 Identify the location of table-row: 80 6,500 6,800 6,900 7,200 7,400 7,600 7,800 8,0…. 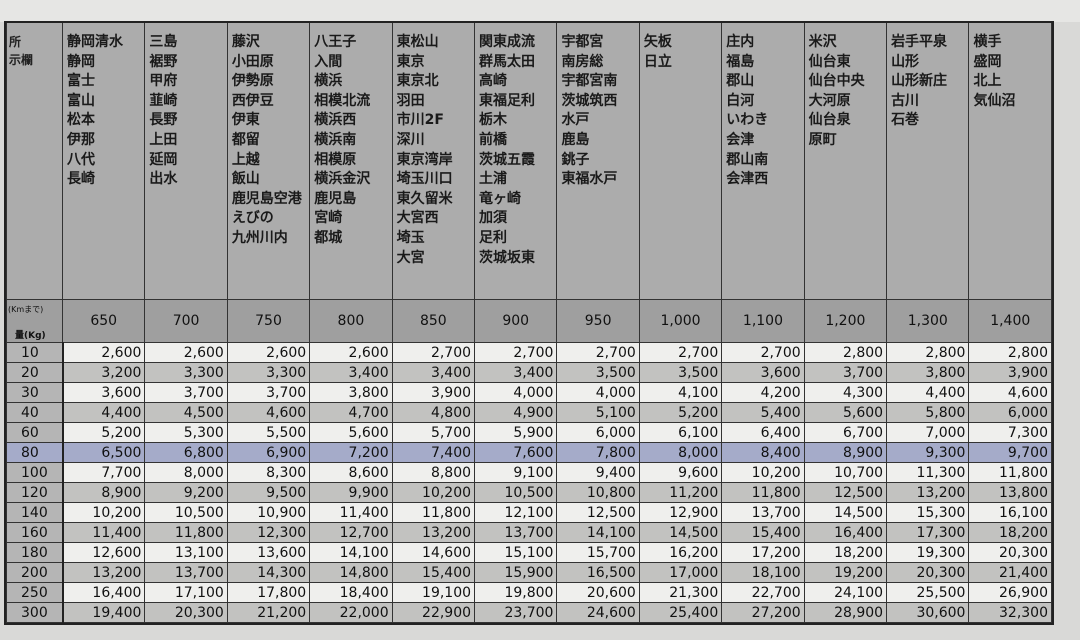
(529, 452).